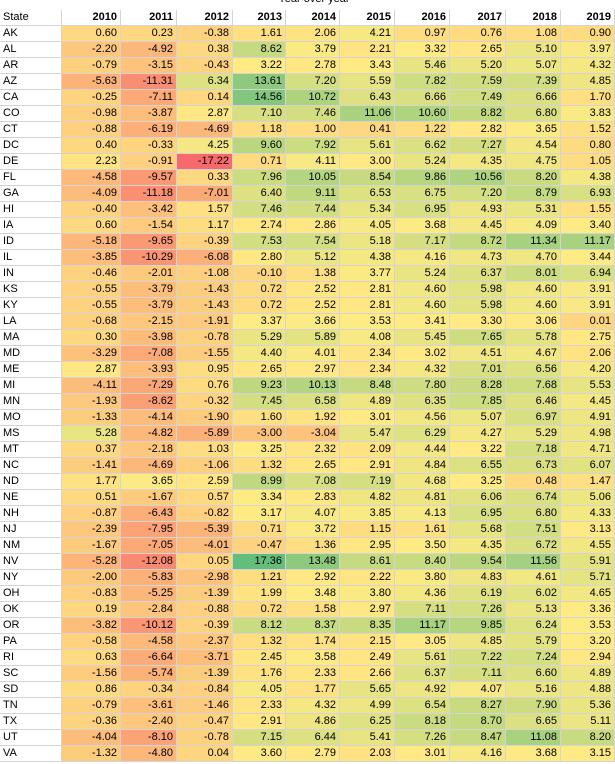 Image resolution: width=615 pixels, height=764 pixels. I want to click on value-cell: 4.16, so click(478, 754).